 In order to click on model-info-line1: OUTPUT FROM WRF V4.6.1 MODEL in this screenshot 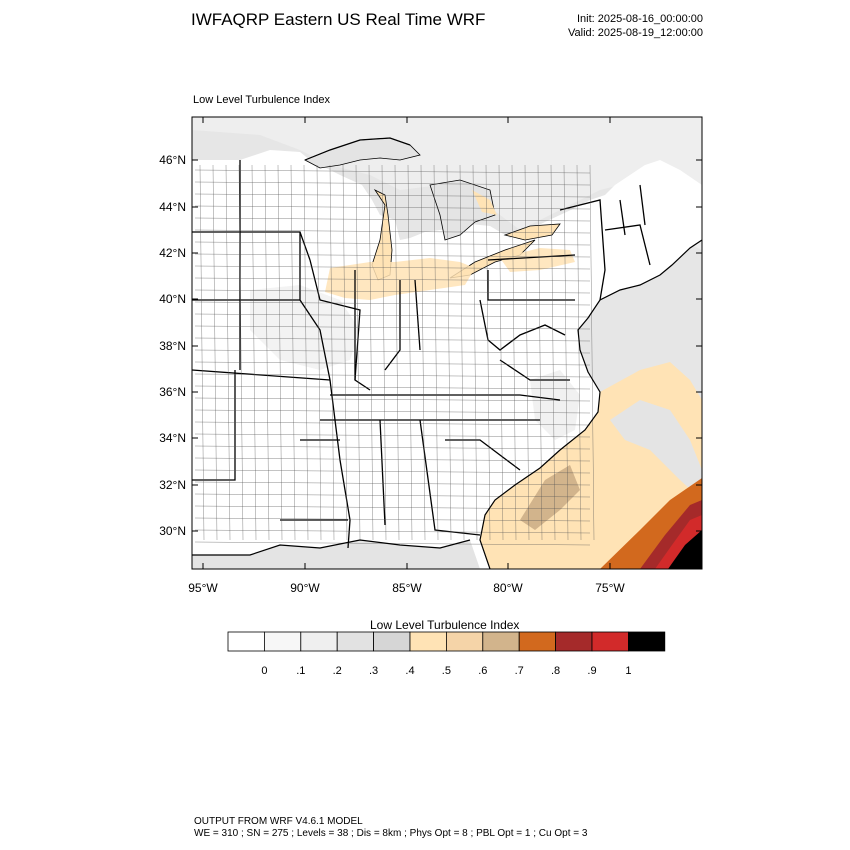, I will do `click(278, 821)`.